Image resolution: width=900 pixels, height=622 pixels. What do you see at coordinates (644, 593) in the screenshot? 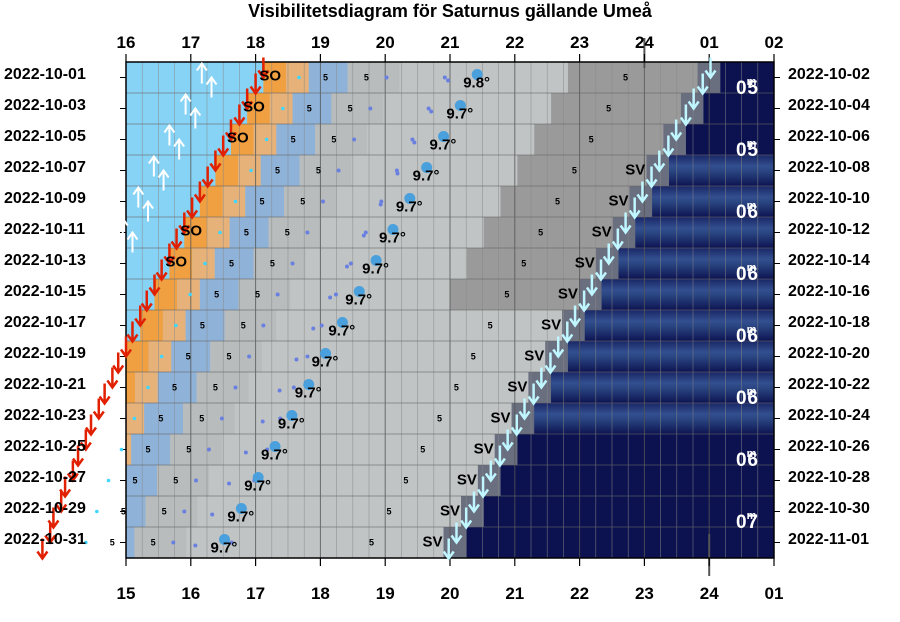
I see `x-tick-label-bottom: 23` at bounding box center [644, 593].